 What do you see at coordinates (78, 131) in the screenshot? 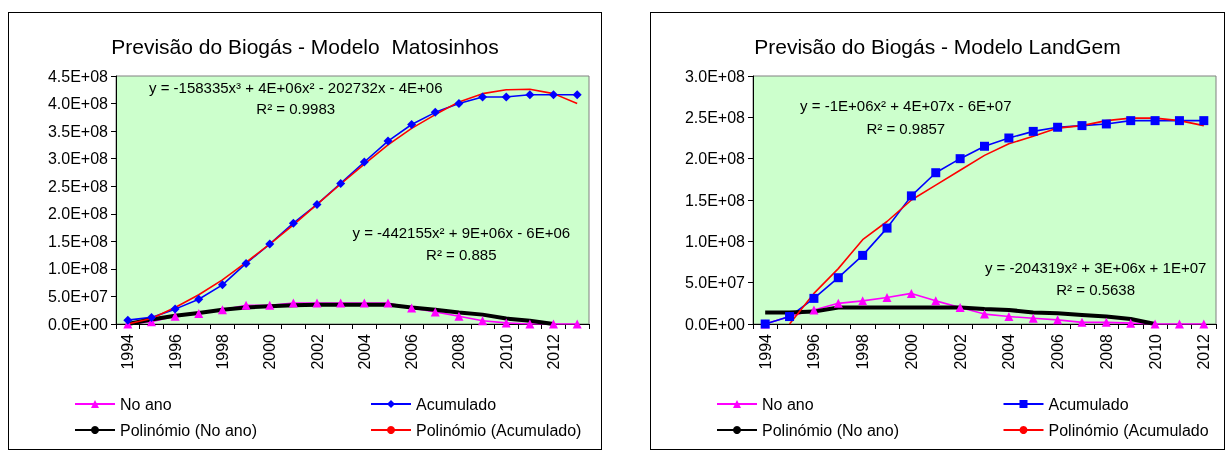
I see `y-tick-label: 3.5E+08` at bounding box center [78, 131].